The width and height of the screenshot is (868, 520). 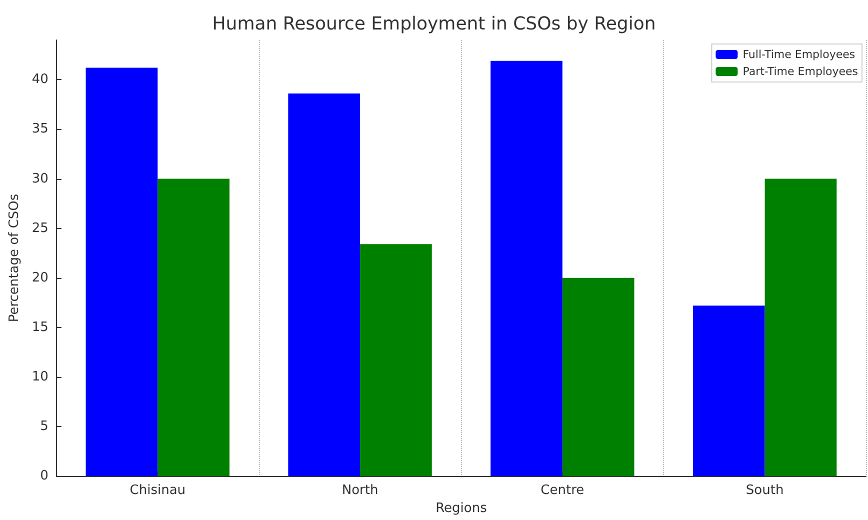 What do you see at coordinates (40, 278) in the screenshot?
I see `y-tick-label: 20` at bounding box center [40, 278].